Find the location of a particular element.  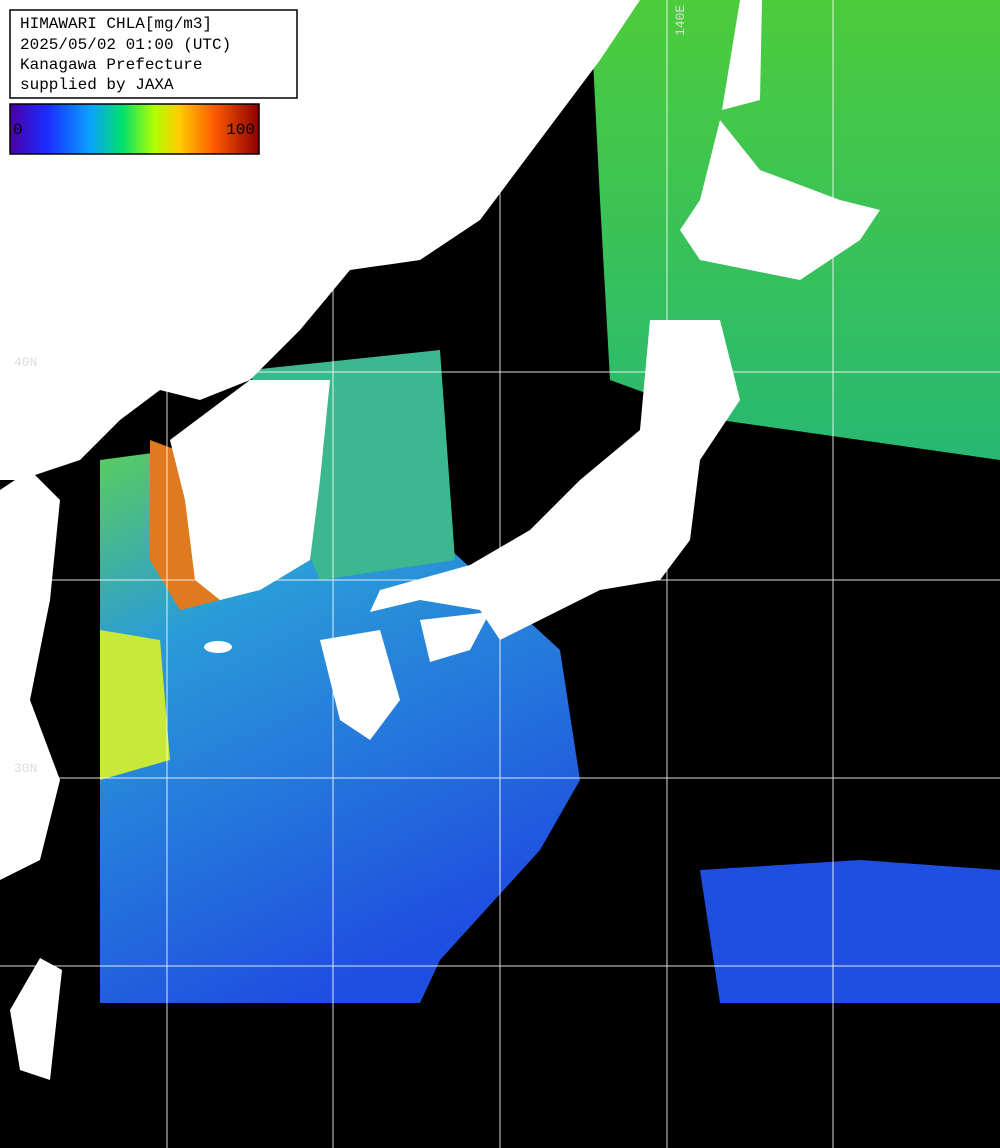

header-box is located at coordinates (153, 54).